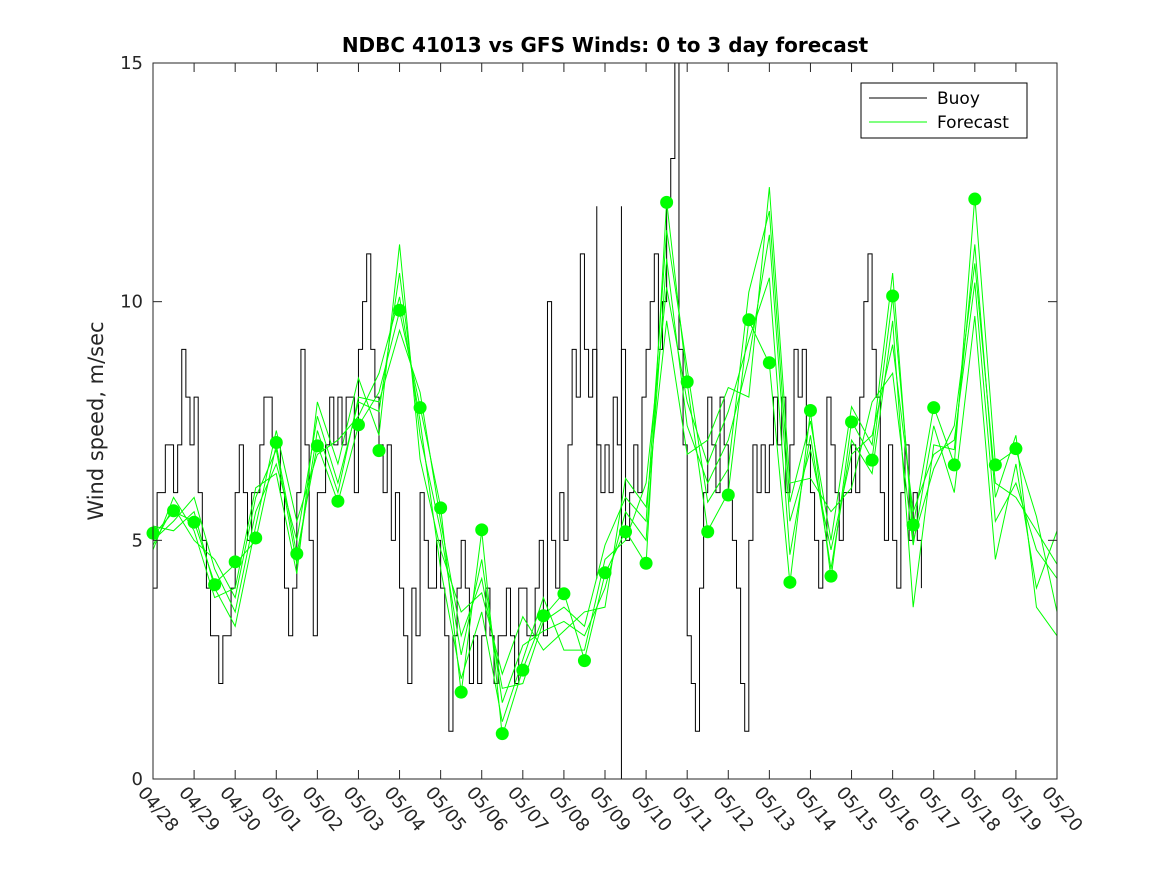 The width and height of the screenshot is (1167, 875). Describe the element at coordinates (131, 63) in the screenshot. I see `y-tick-label: 15` at that location.